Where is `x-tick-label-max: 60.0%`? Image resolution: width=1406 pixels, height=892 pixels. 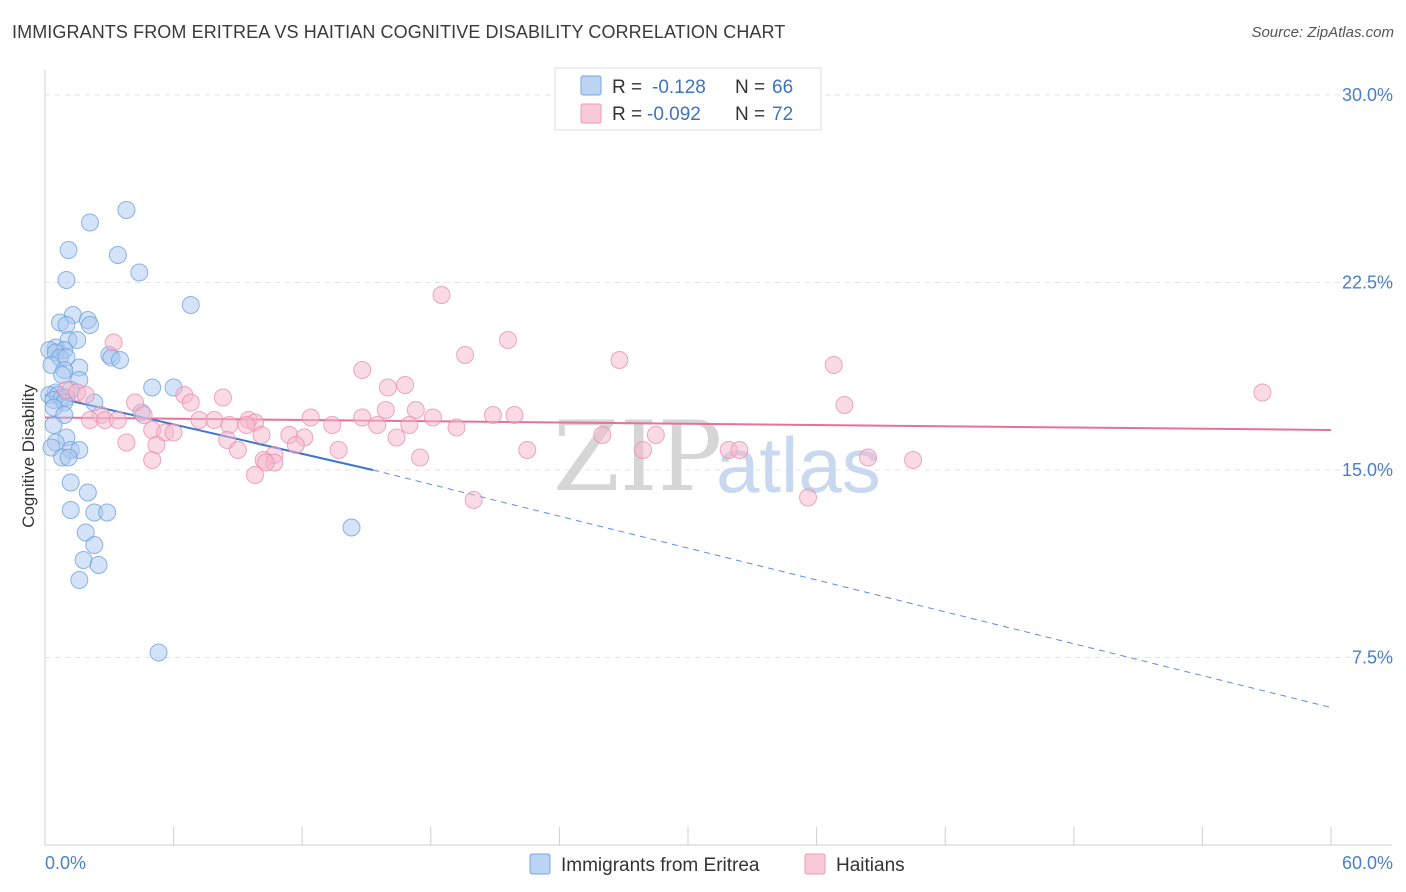
x-tick-label-max: 60.0% is located at coordinates (1367, 863).